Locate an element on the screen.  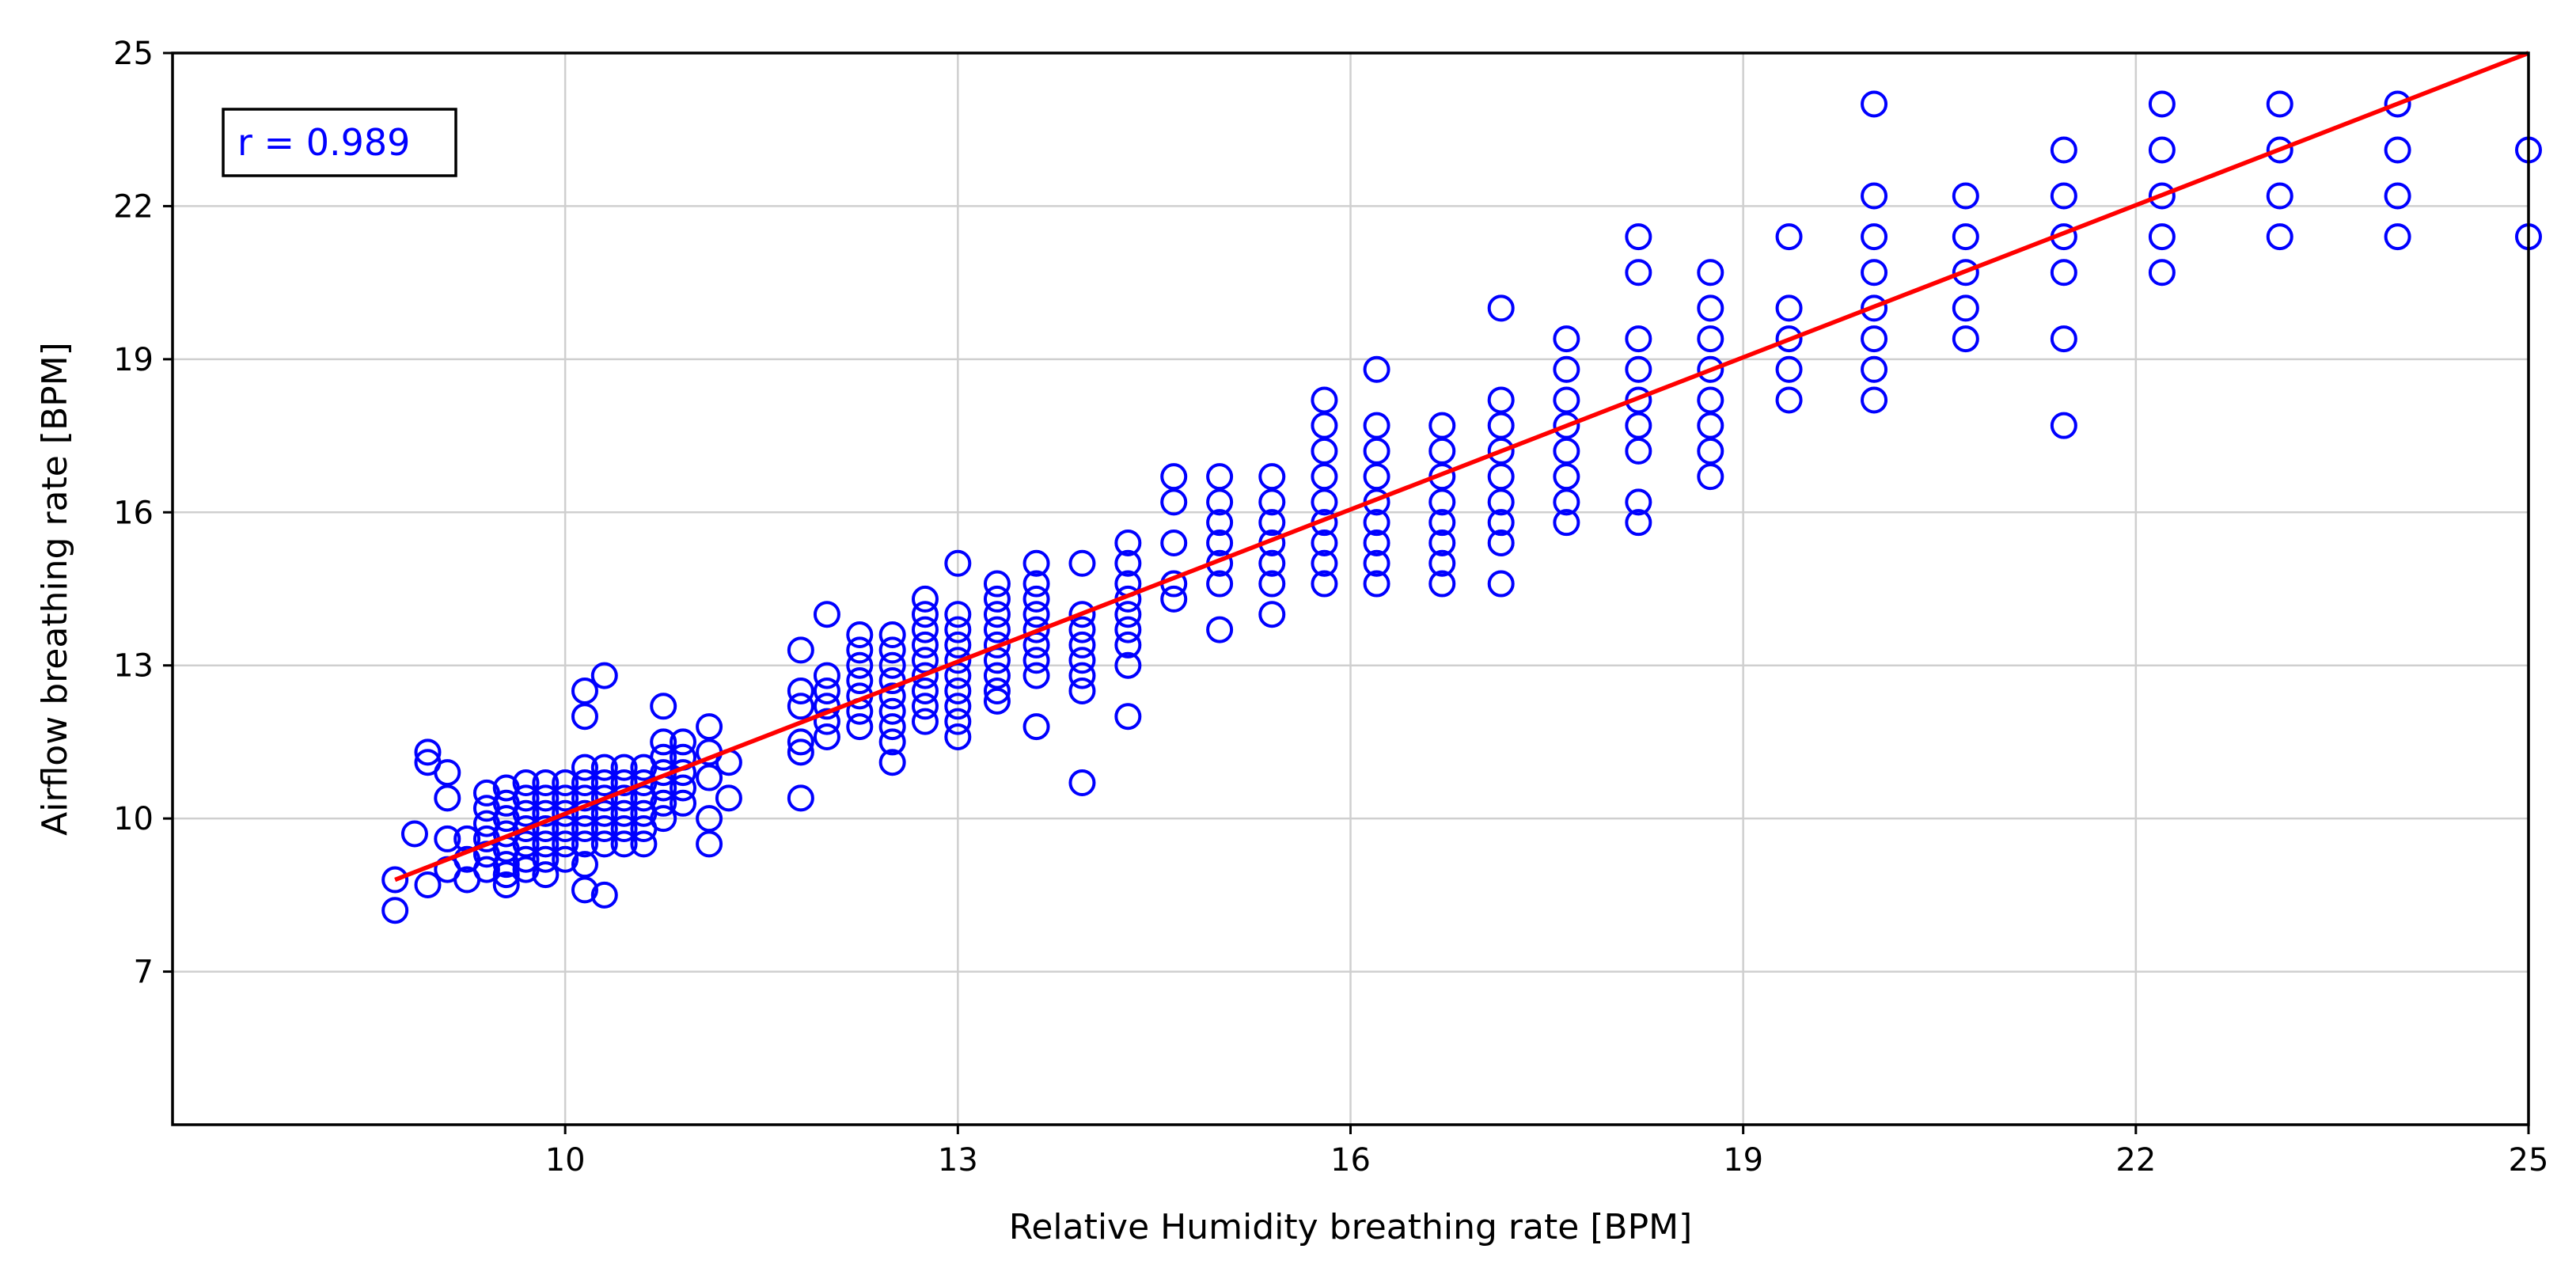
y-tick-label: 7 is located at coordinates (144, 973).